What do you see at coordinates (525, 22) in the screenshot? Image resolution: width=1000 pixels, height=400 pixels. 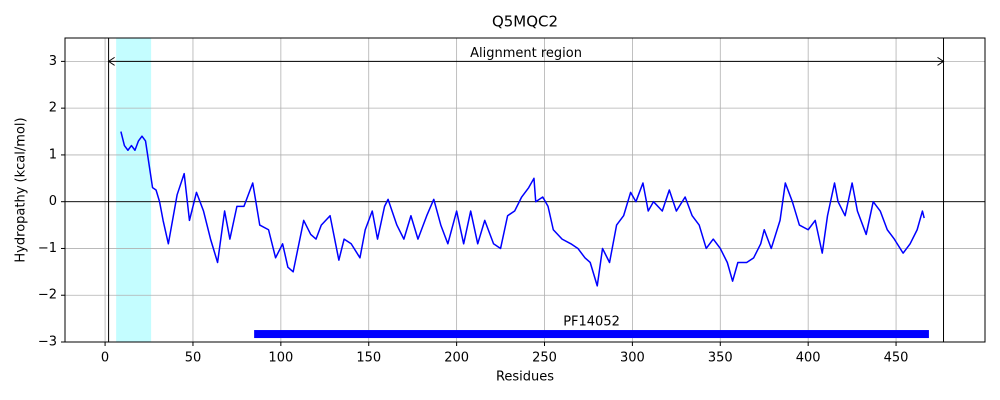 I see `chart-title: Q5MQC2` at bounding box center [525, 22].